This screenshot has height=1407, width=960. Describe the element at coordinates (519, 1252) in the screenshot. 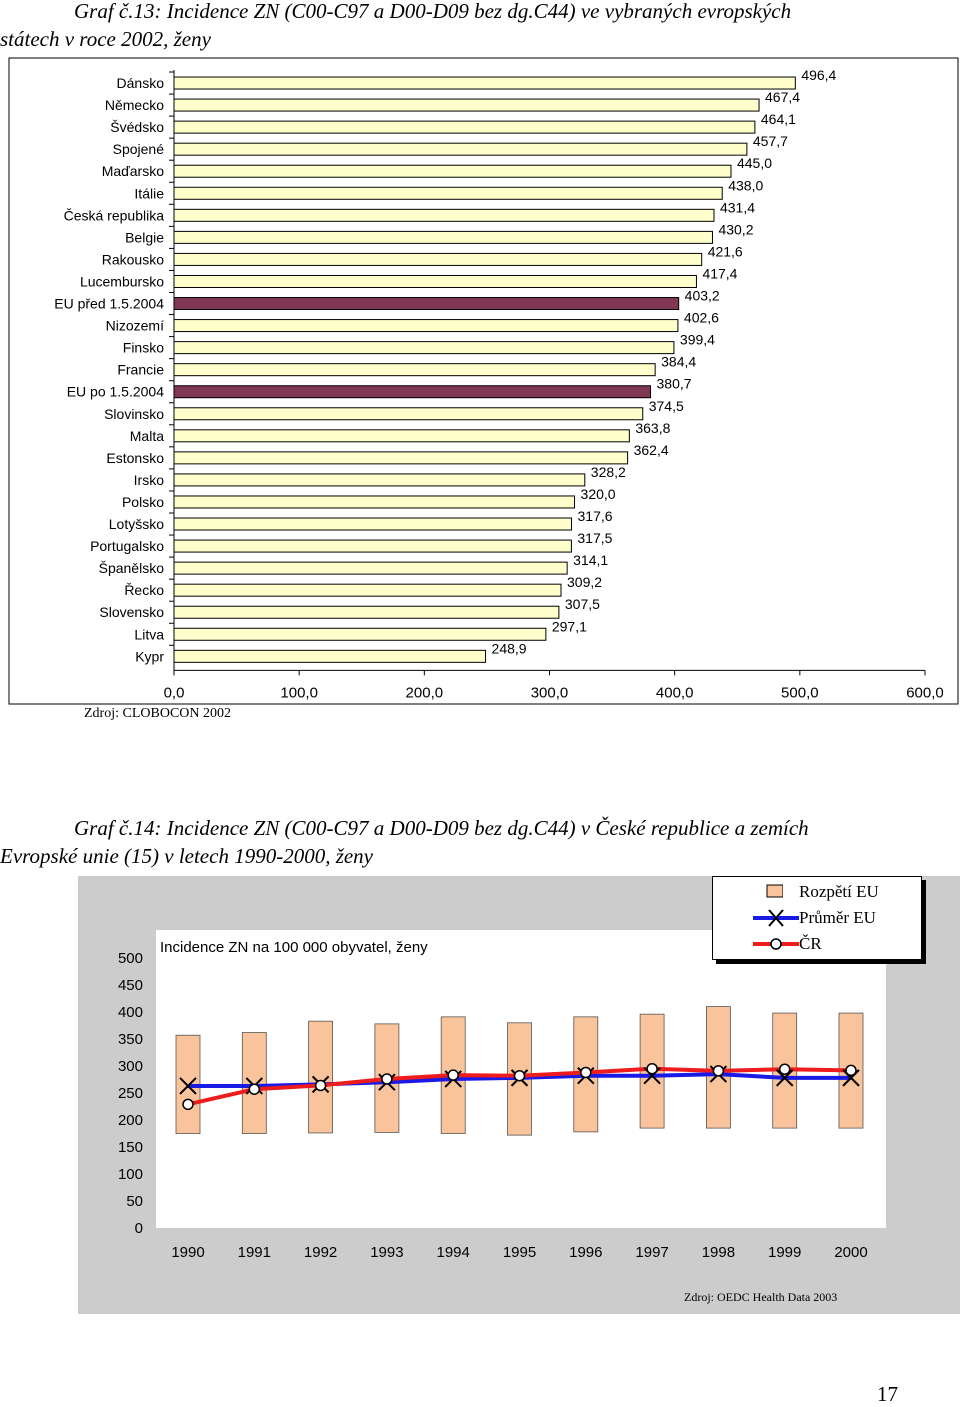

I see `chart14-x-tick-label: 1995` at that location.